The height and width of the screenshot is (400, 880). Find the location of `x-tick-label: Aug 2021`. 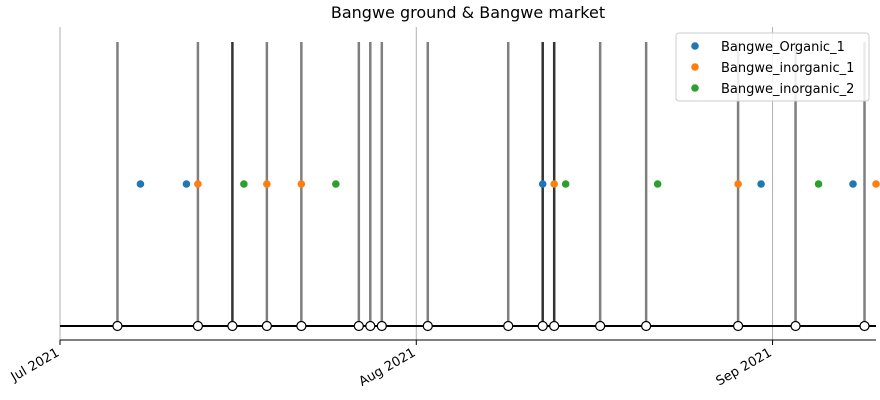

x-tick-label: Aug 2021 is located at coordinates (388, 367).